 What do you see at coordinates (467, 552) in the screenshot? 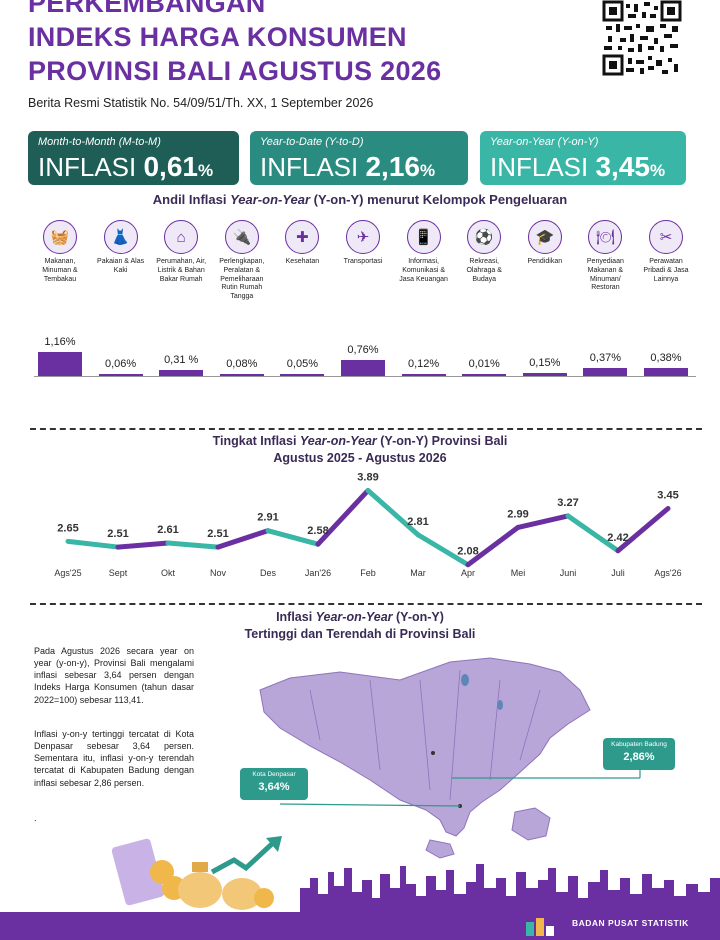
I see `line-point-label: 2.08` at bounding box center [467, 552].